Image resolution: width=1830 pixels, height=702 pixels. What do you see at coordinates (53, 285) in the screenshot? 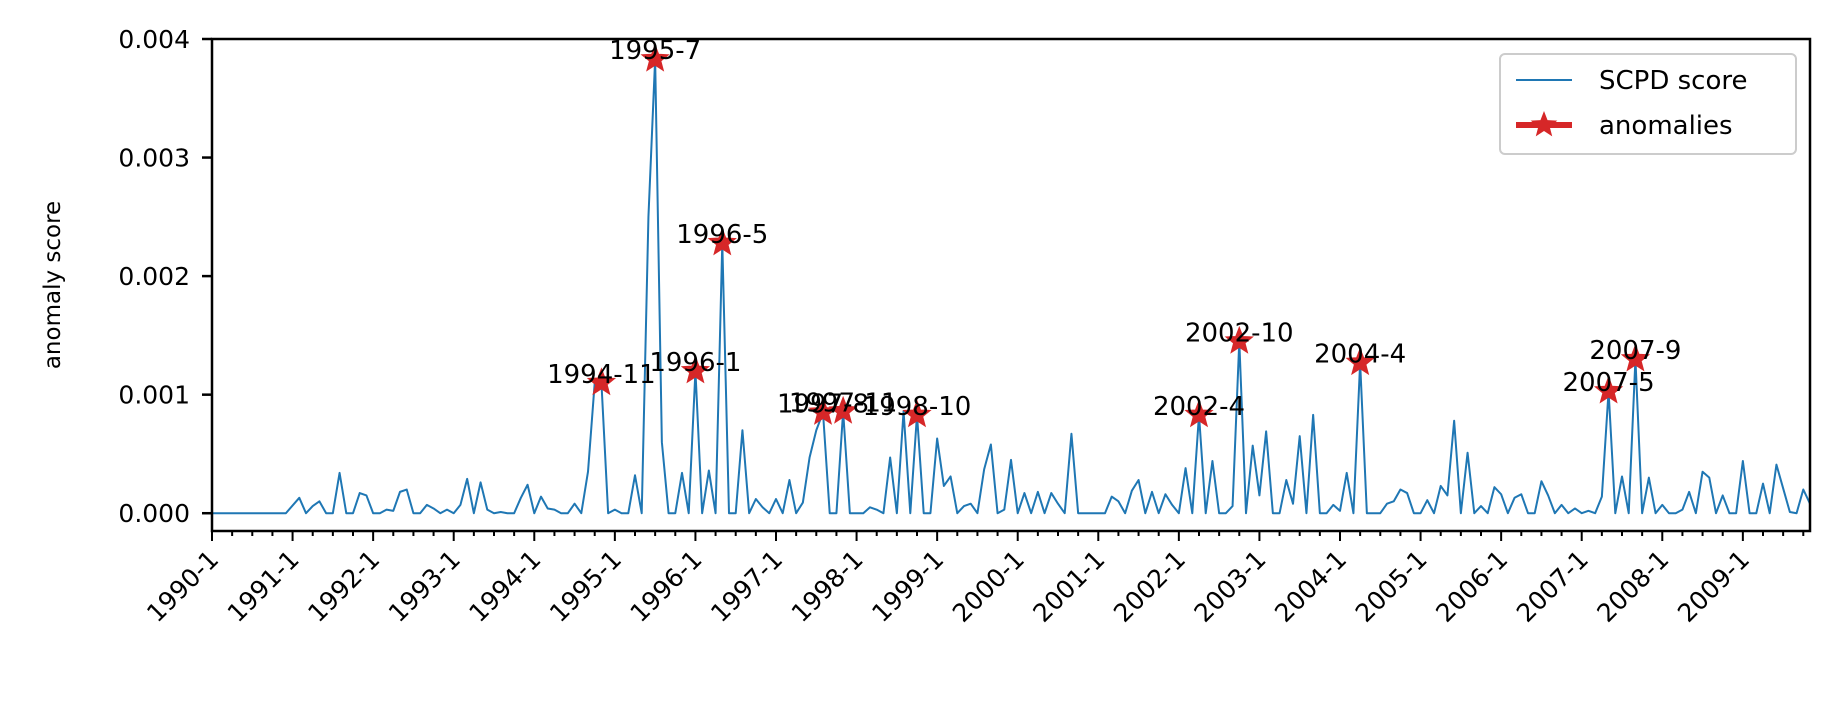
I see `y-axis-label: anomaly score` at bounding box center [53, 285].